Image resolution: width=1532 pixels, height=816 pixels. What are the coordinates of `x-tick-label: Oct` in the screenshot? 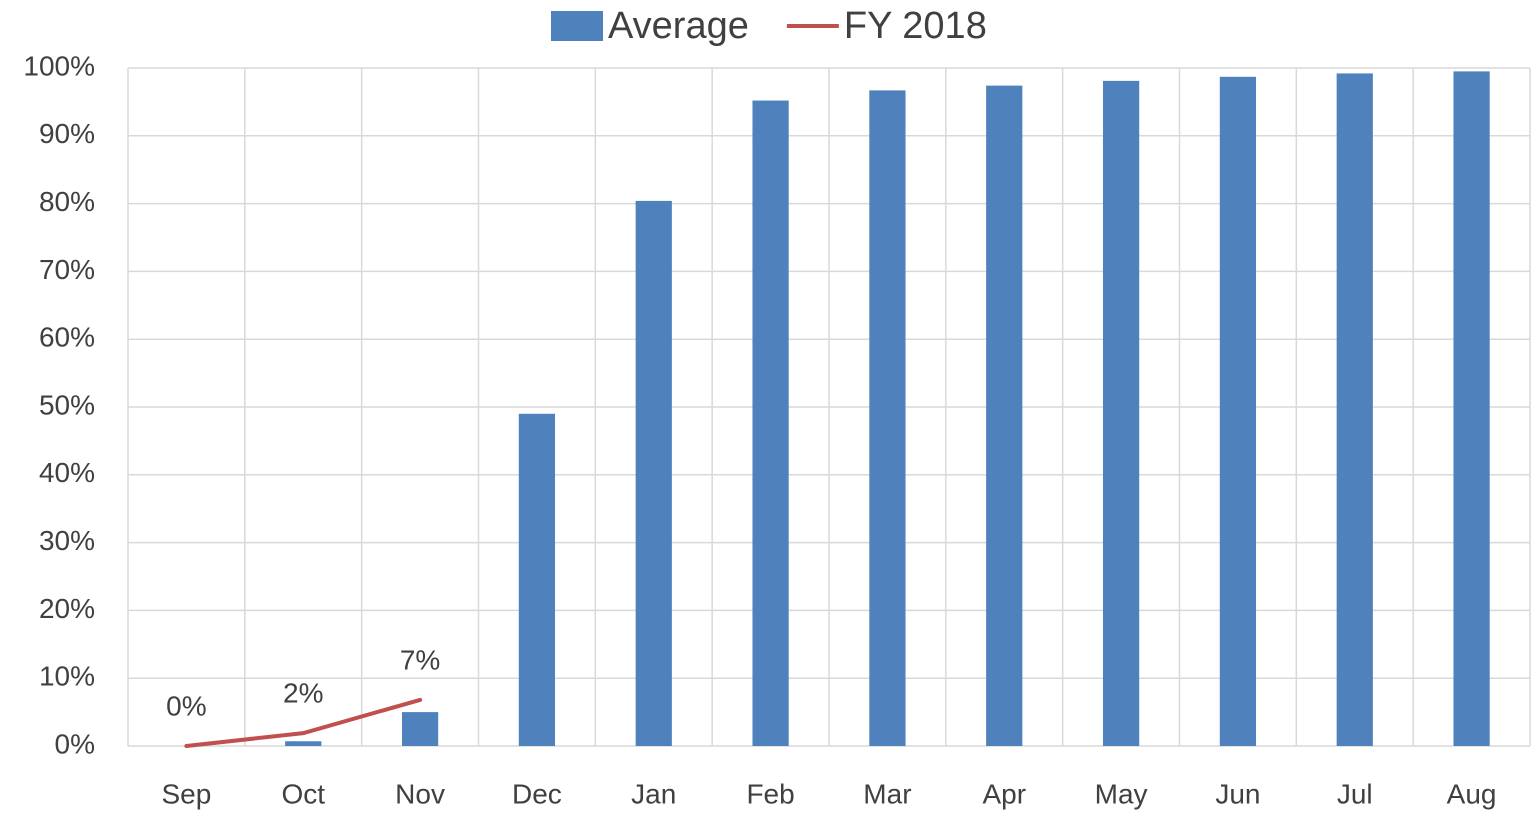 It's located at (303, 793).